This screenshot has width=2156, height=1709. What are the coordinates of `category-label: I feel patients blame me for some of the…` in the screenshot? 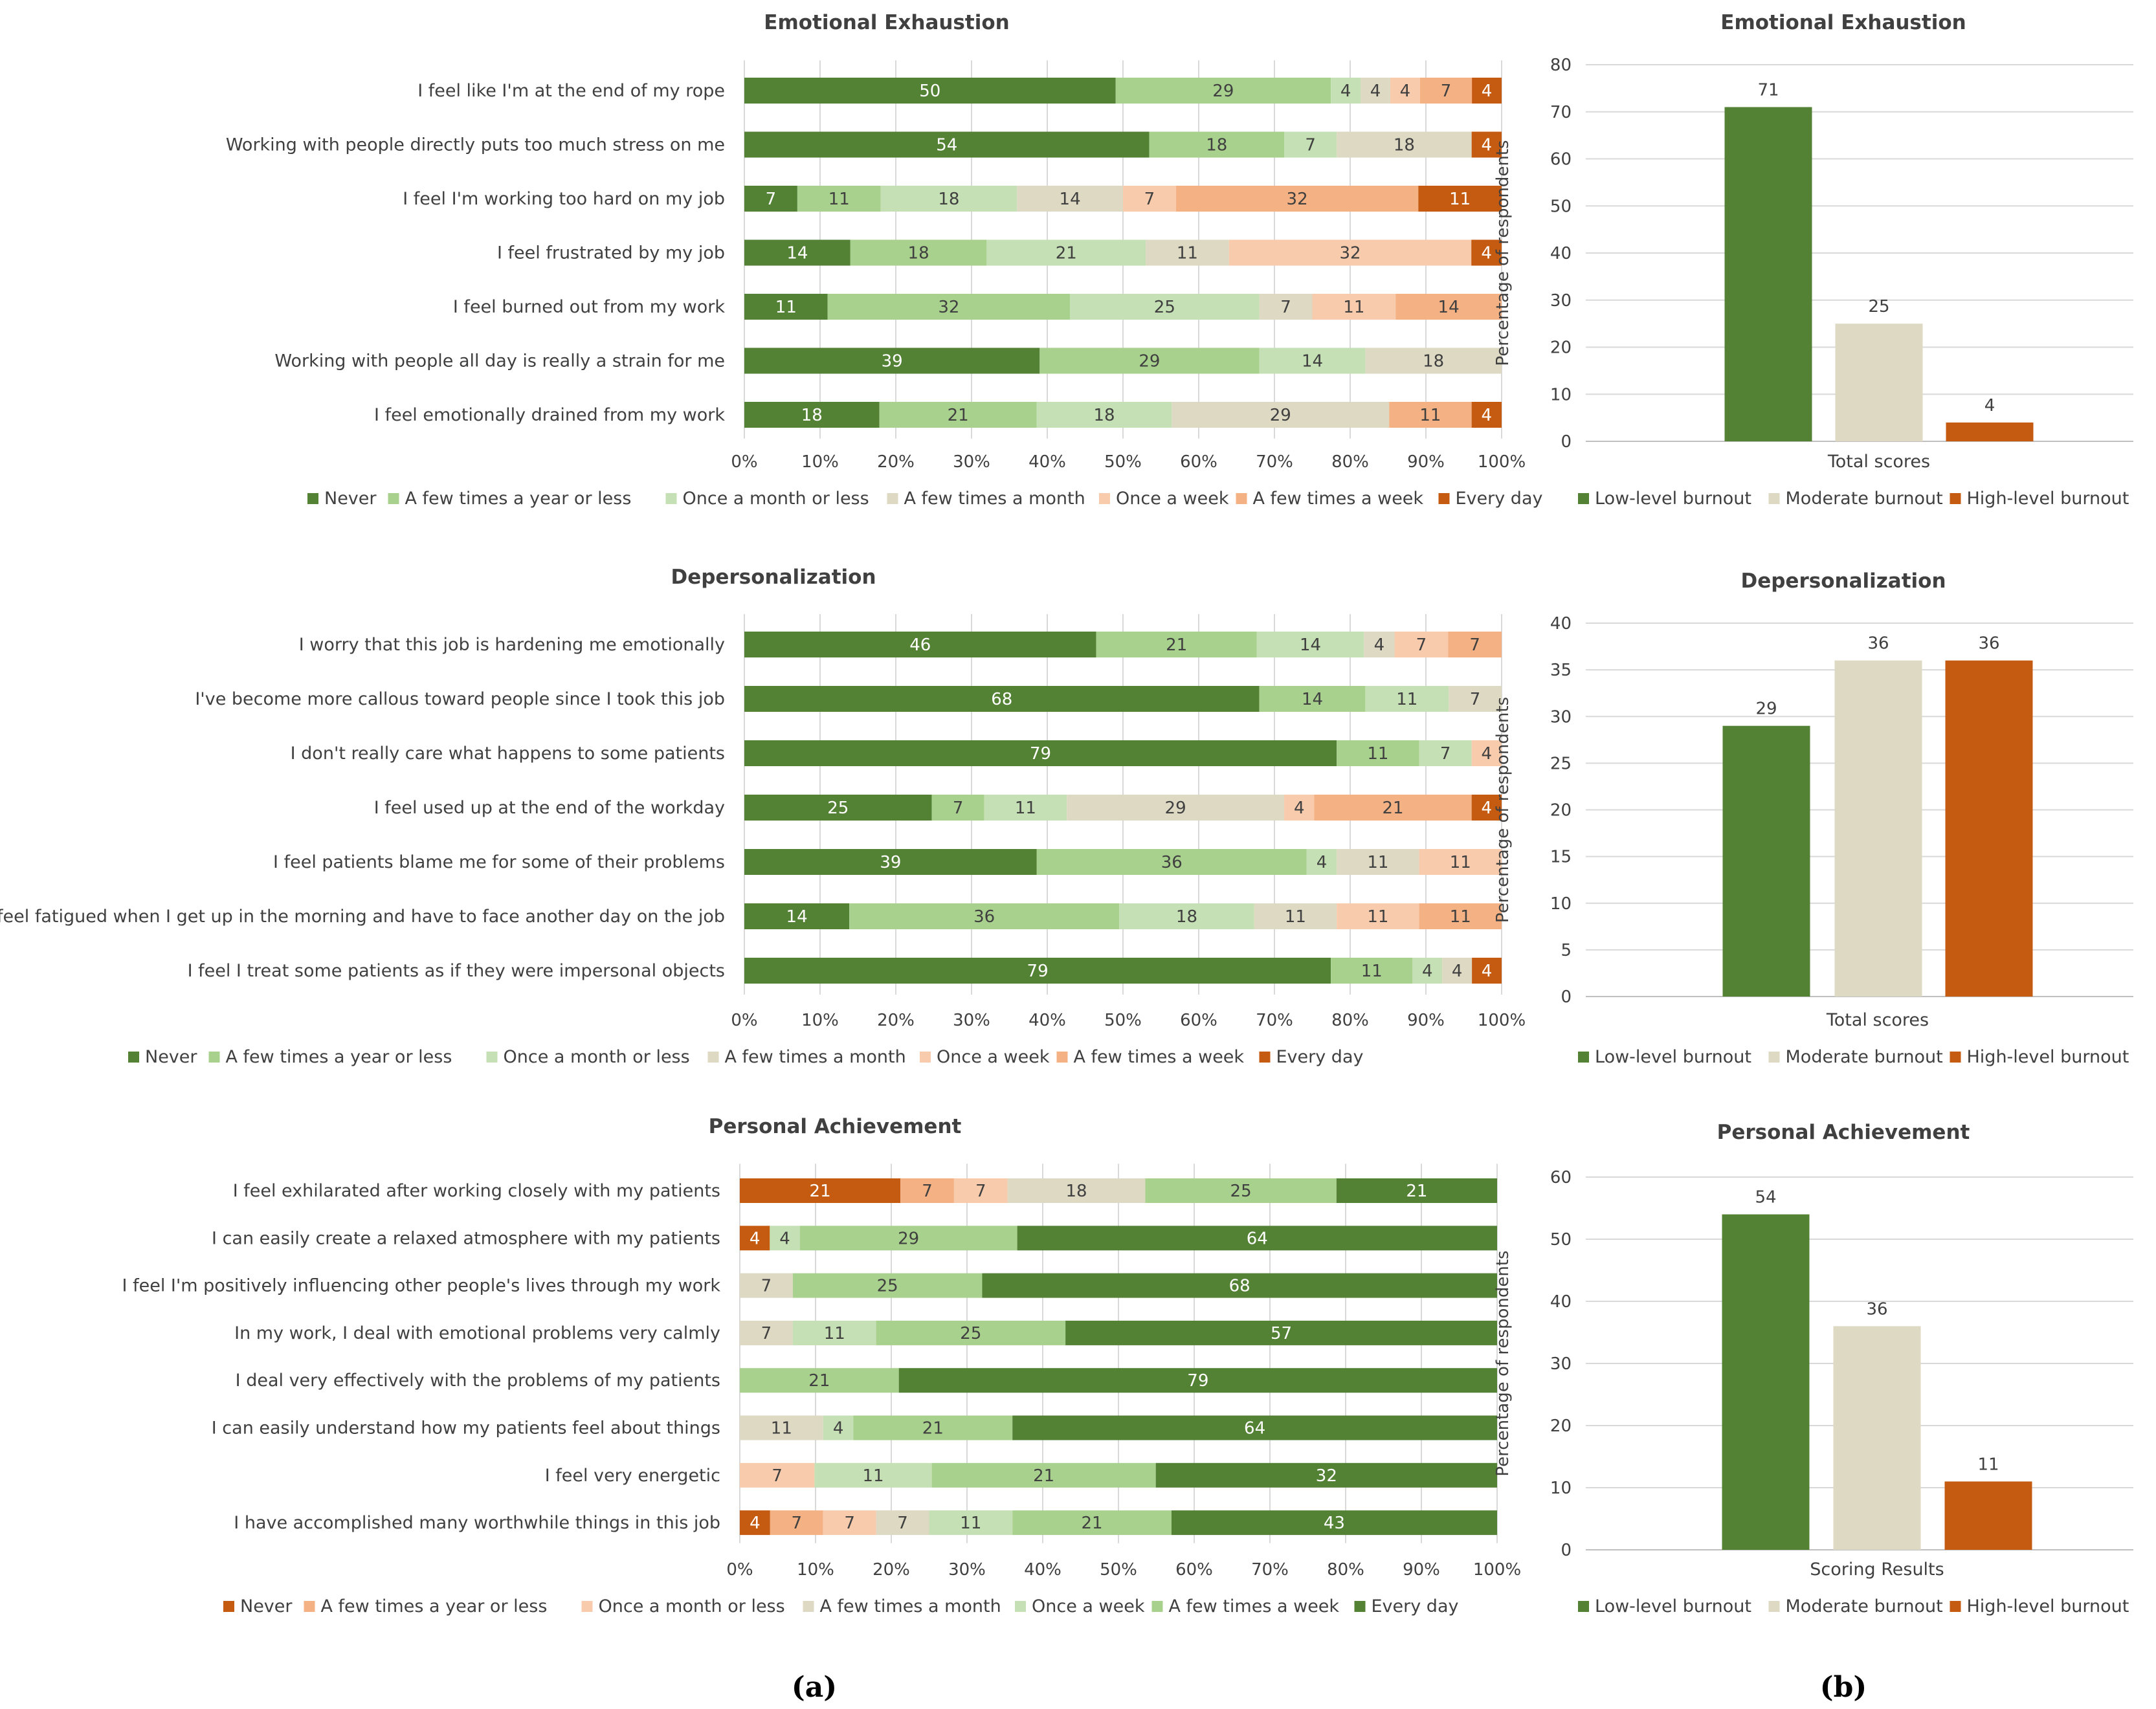 It's located at (499, 862).